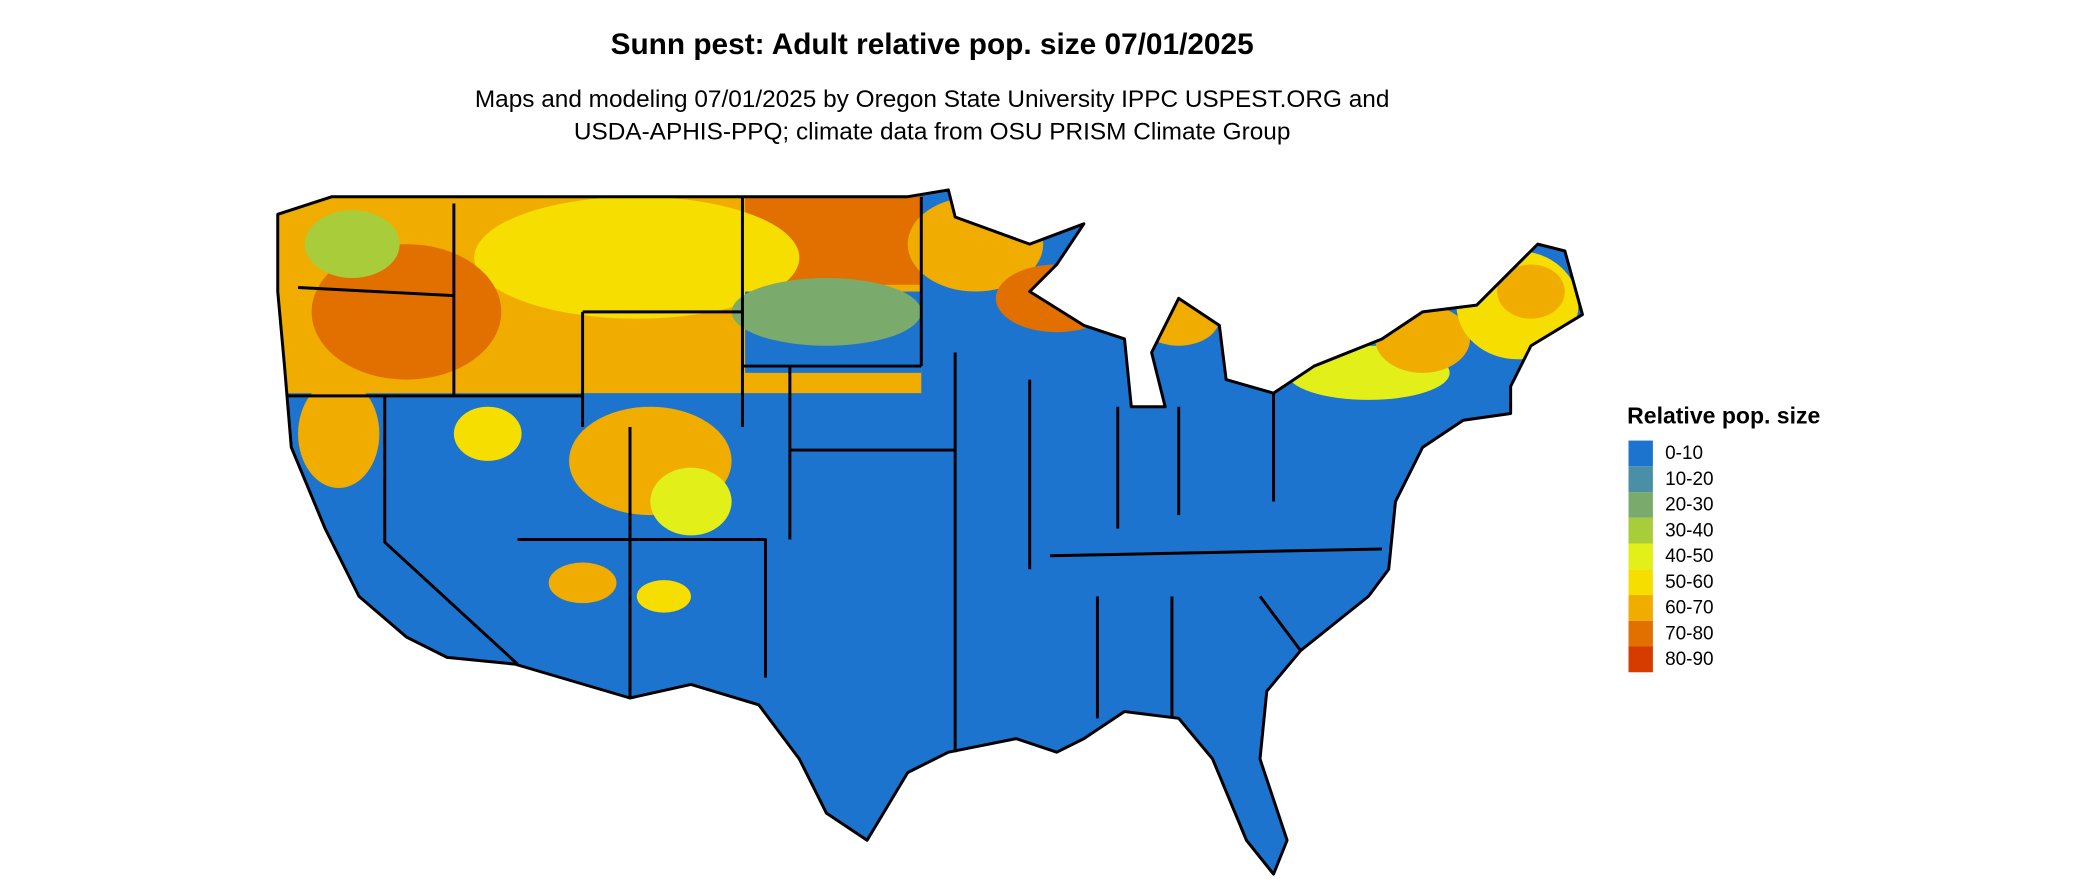  Describe the element at coordinates (1689, 479) in the screenshot. I see `legend-label: 10-20` at that location.